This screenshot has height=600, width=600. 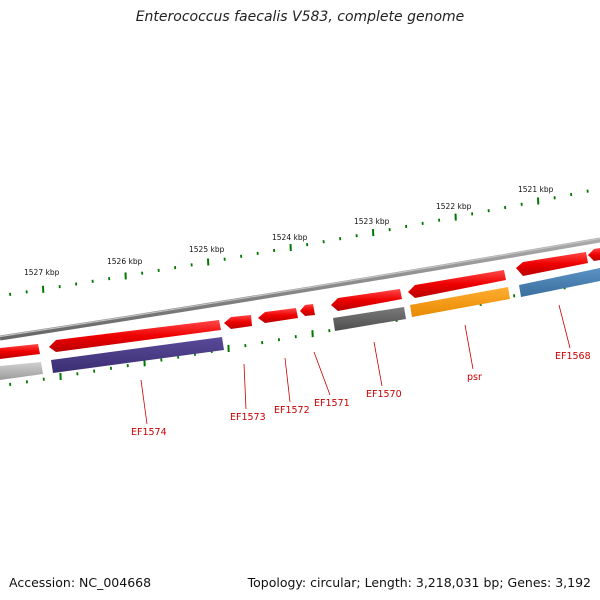 I want to click on accession-text: Accession: NC_004668, so click(x=80, y=582).